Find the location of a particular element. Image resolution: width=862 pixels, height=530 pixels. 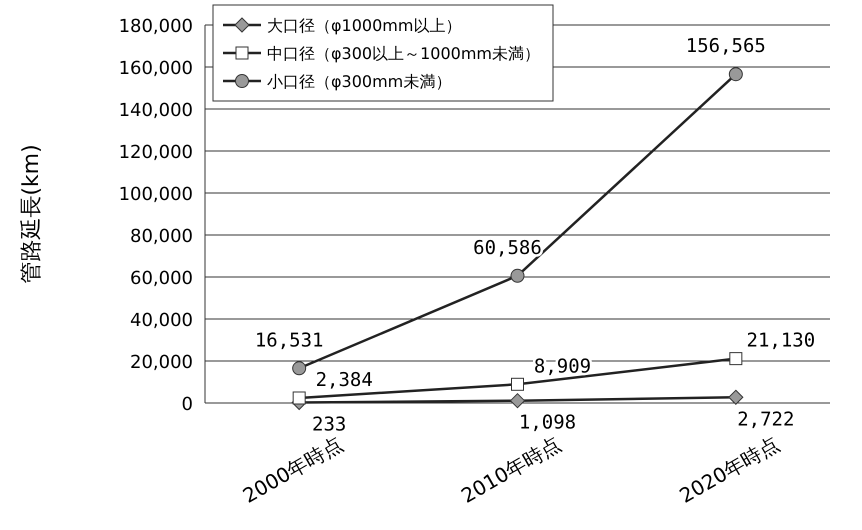

data-label: 2,384 is located at coordinates (344, 379).